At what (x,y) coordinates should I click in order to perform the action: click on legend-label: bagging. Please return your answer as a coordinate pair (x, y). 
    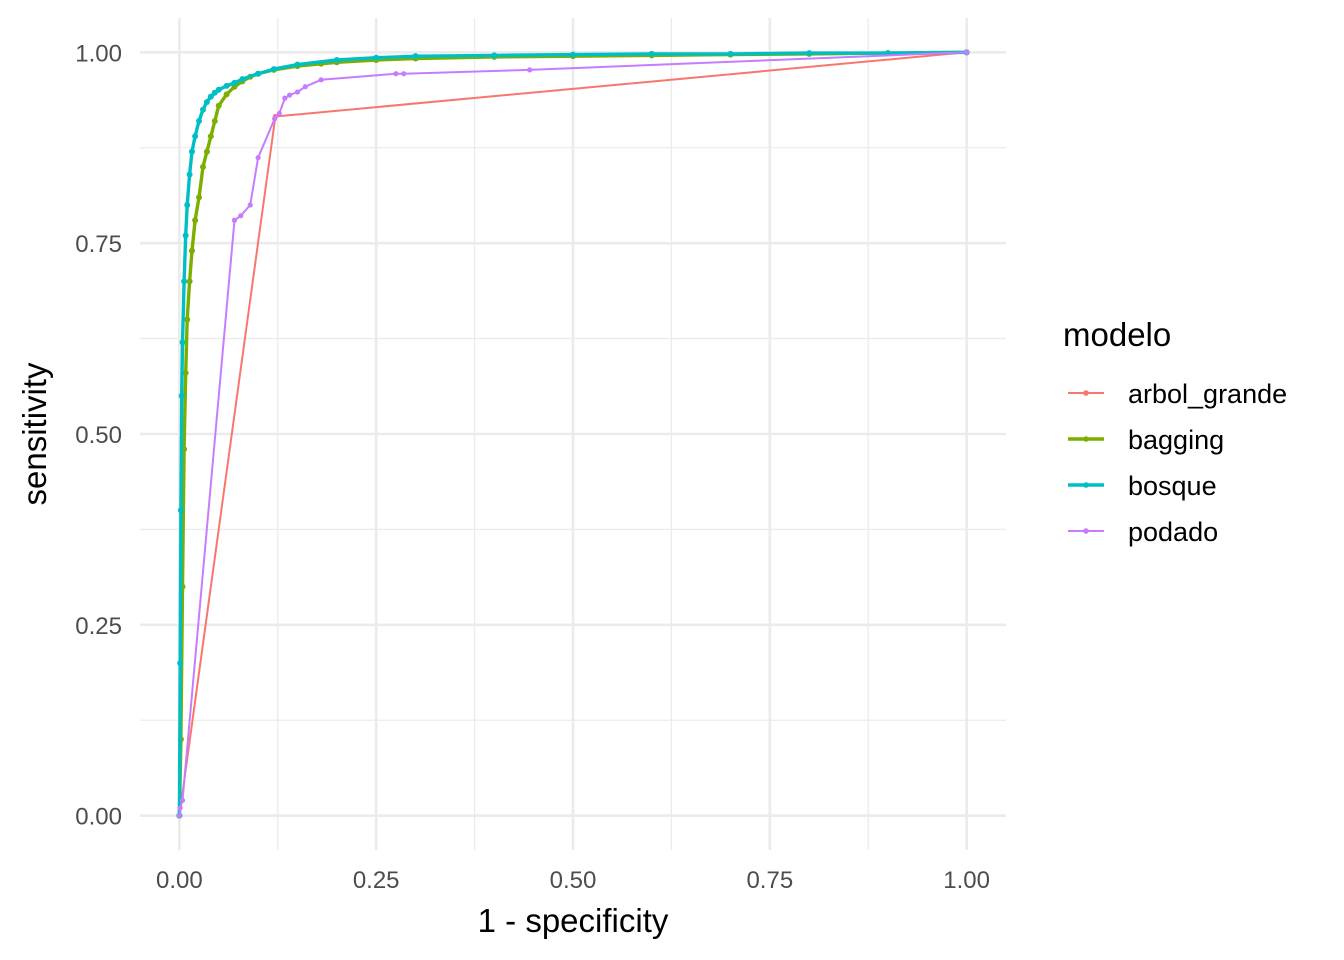
    Looking at the image, I should click on (1176, 440).